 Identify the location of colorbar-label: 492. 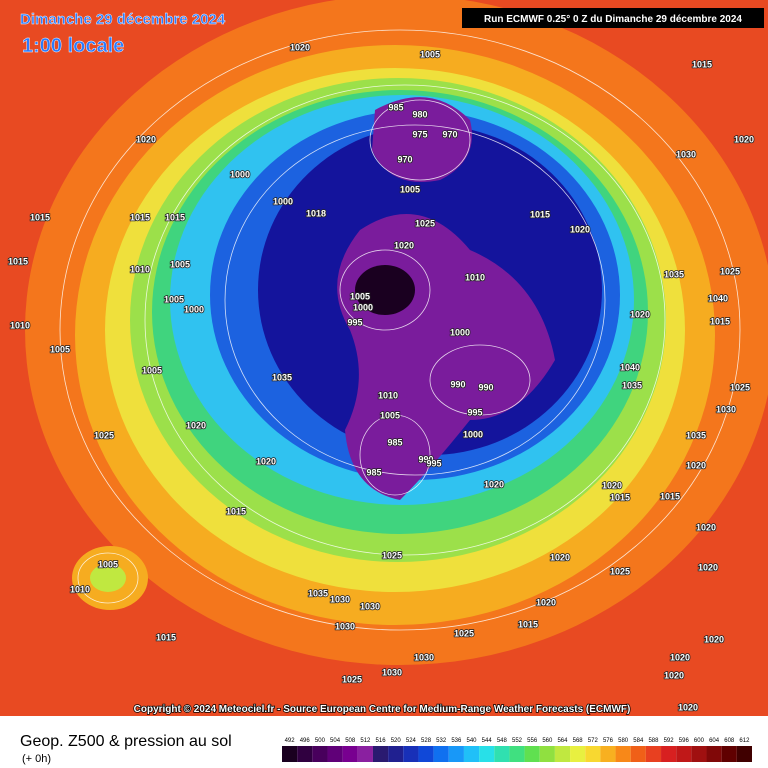
(290, 741).